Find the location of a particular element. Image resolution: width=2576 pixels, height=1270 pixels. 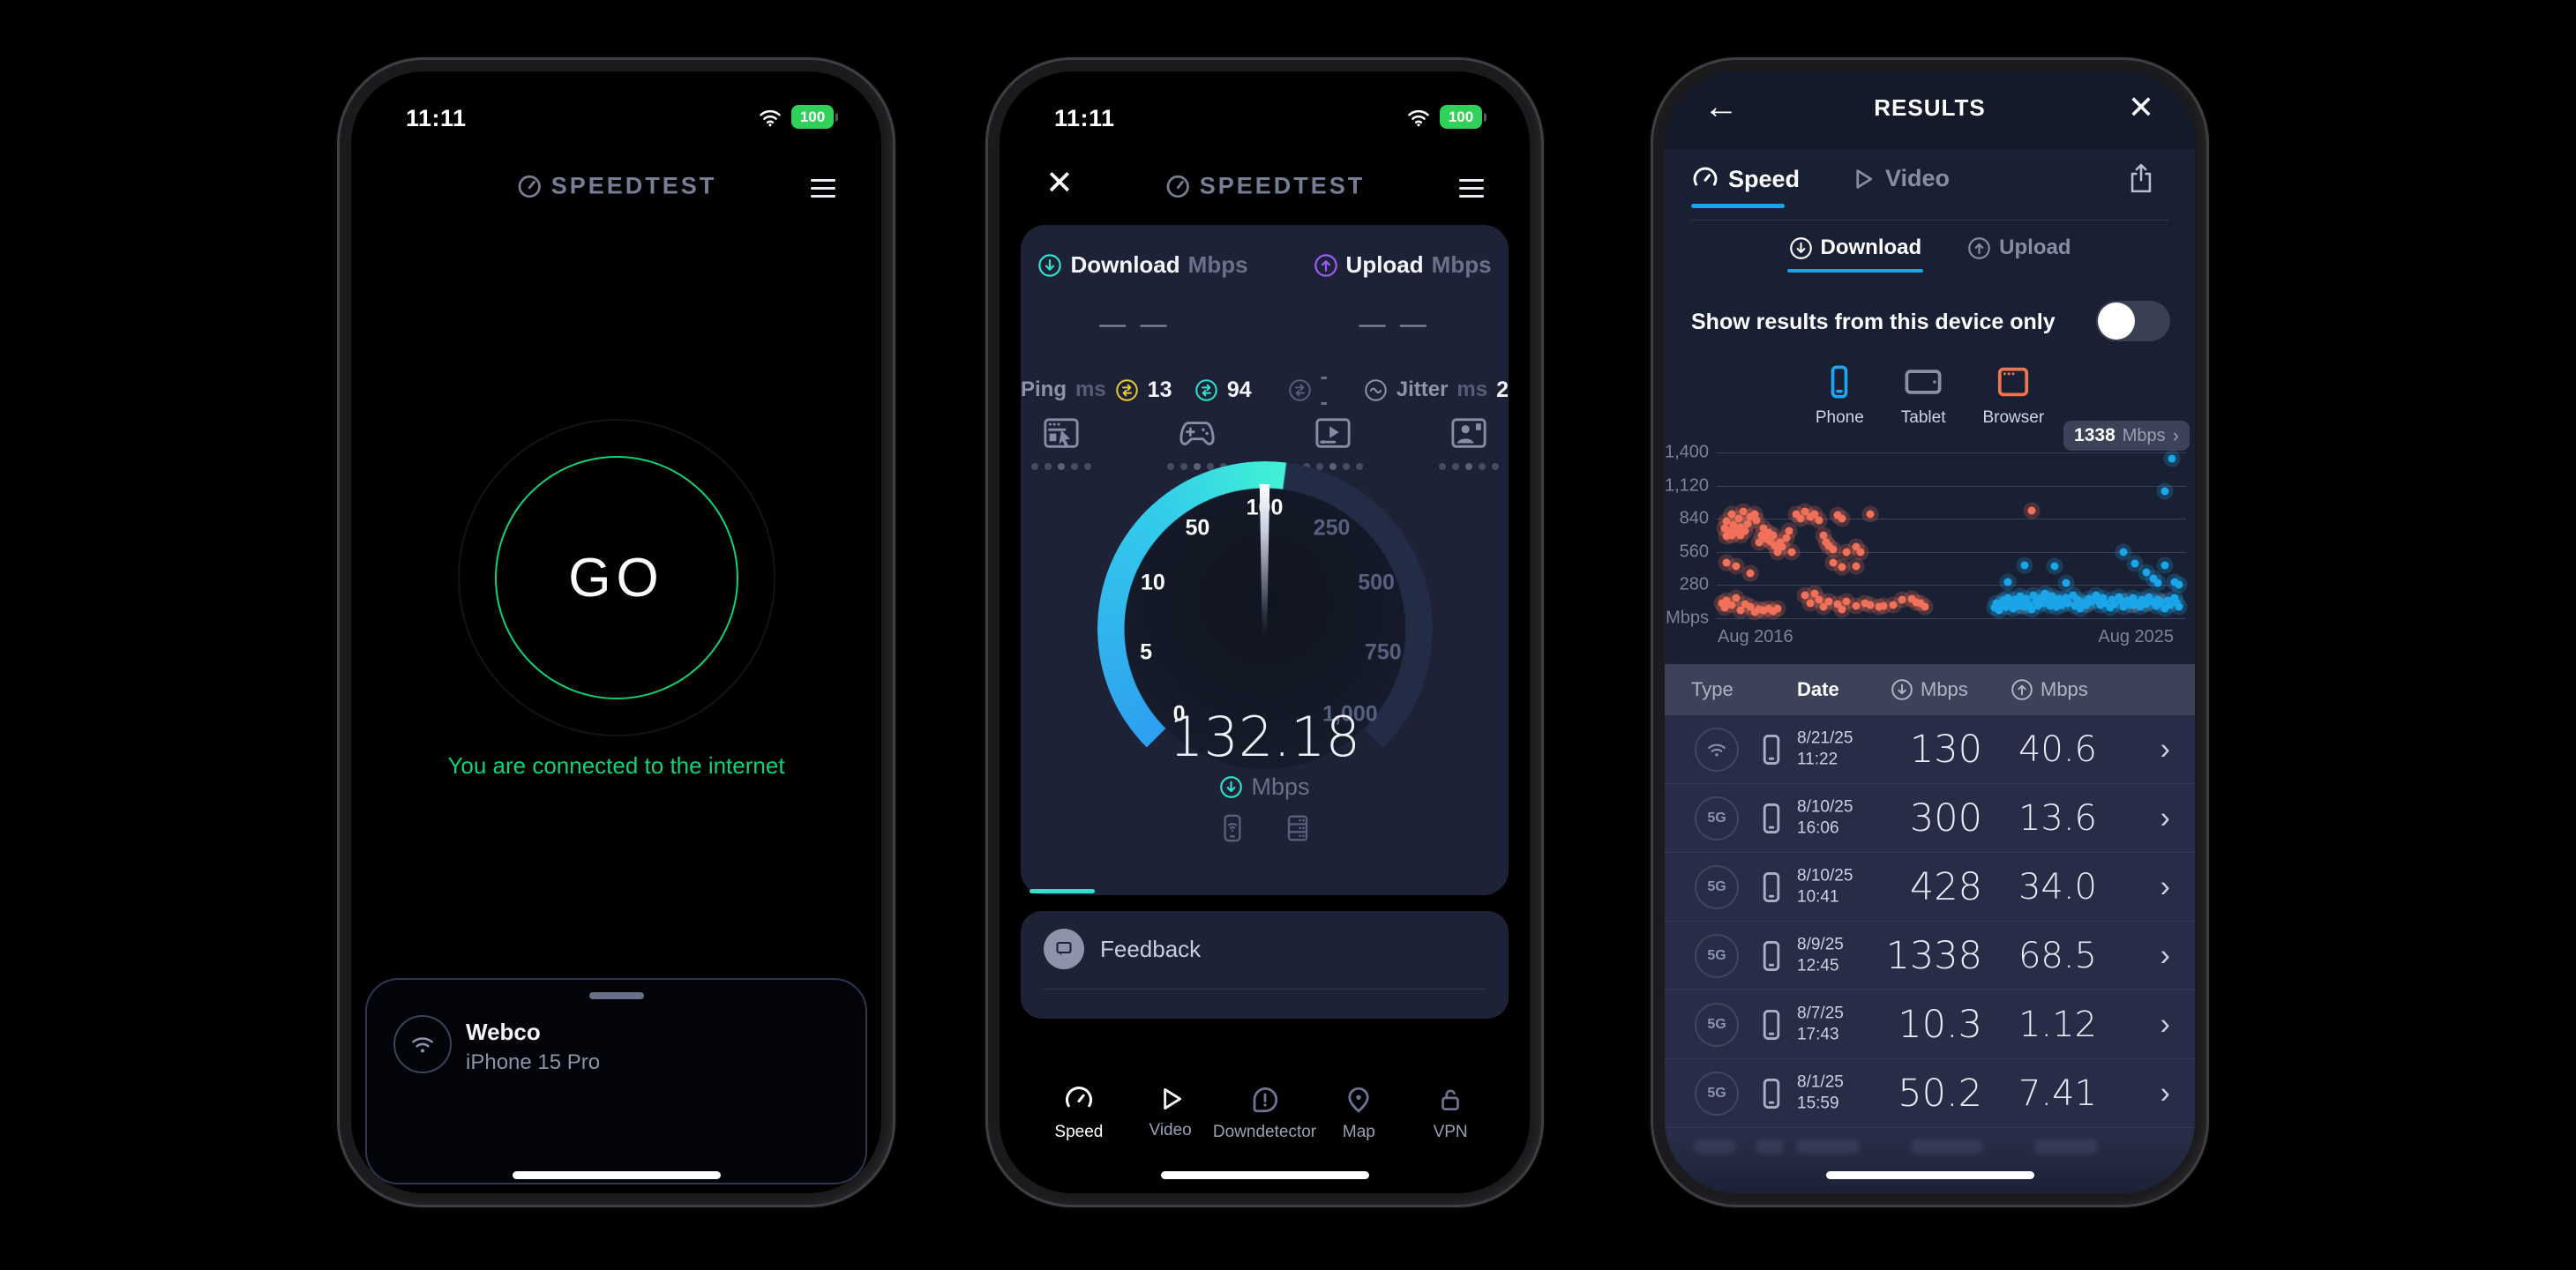

table-row: 5G 8/10/25 16:06 300 13.6 › is located at coordinates (1930, 818).